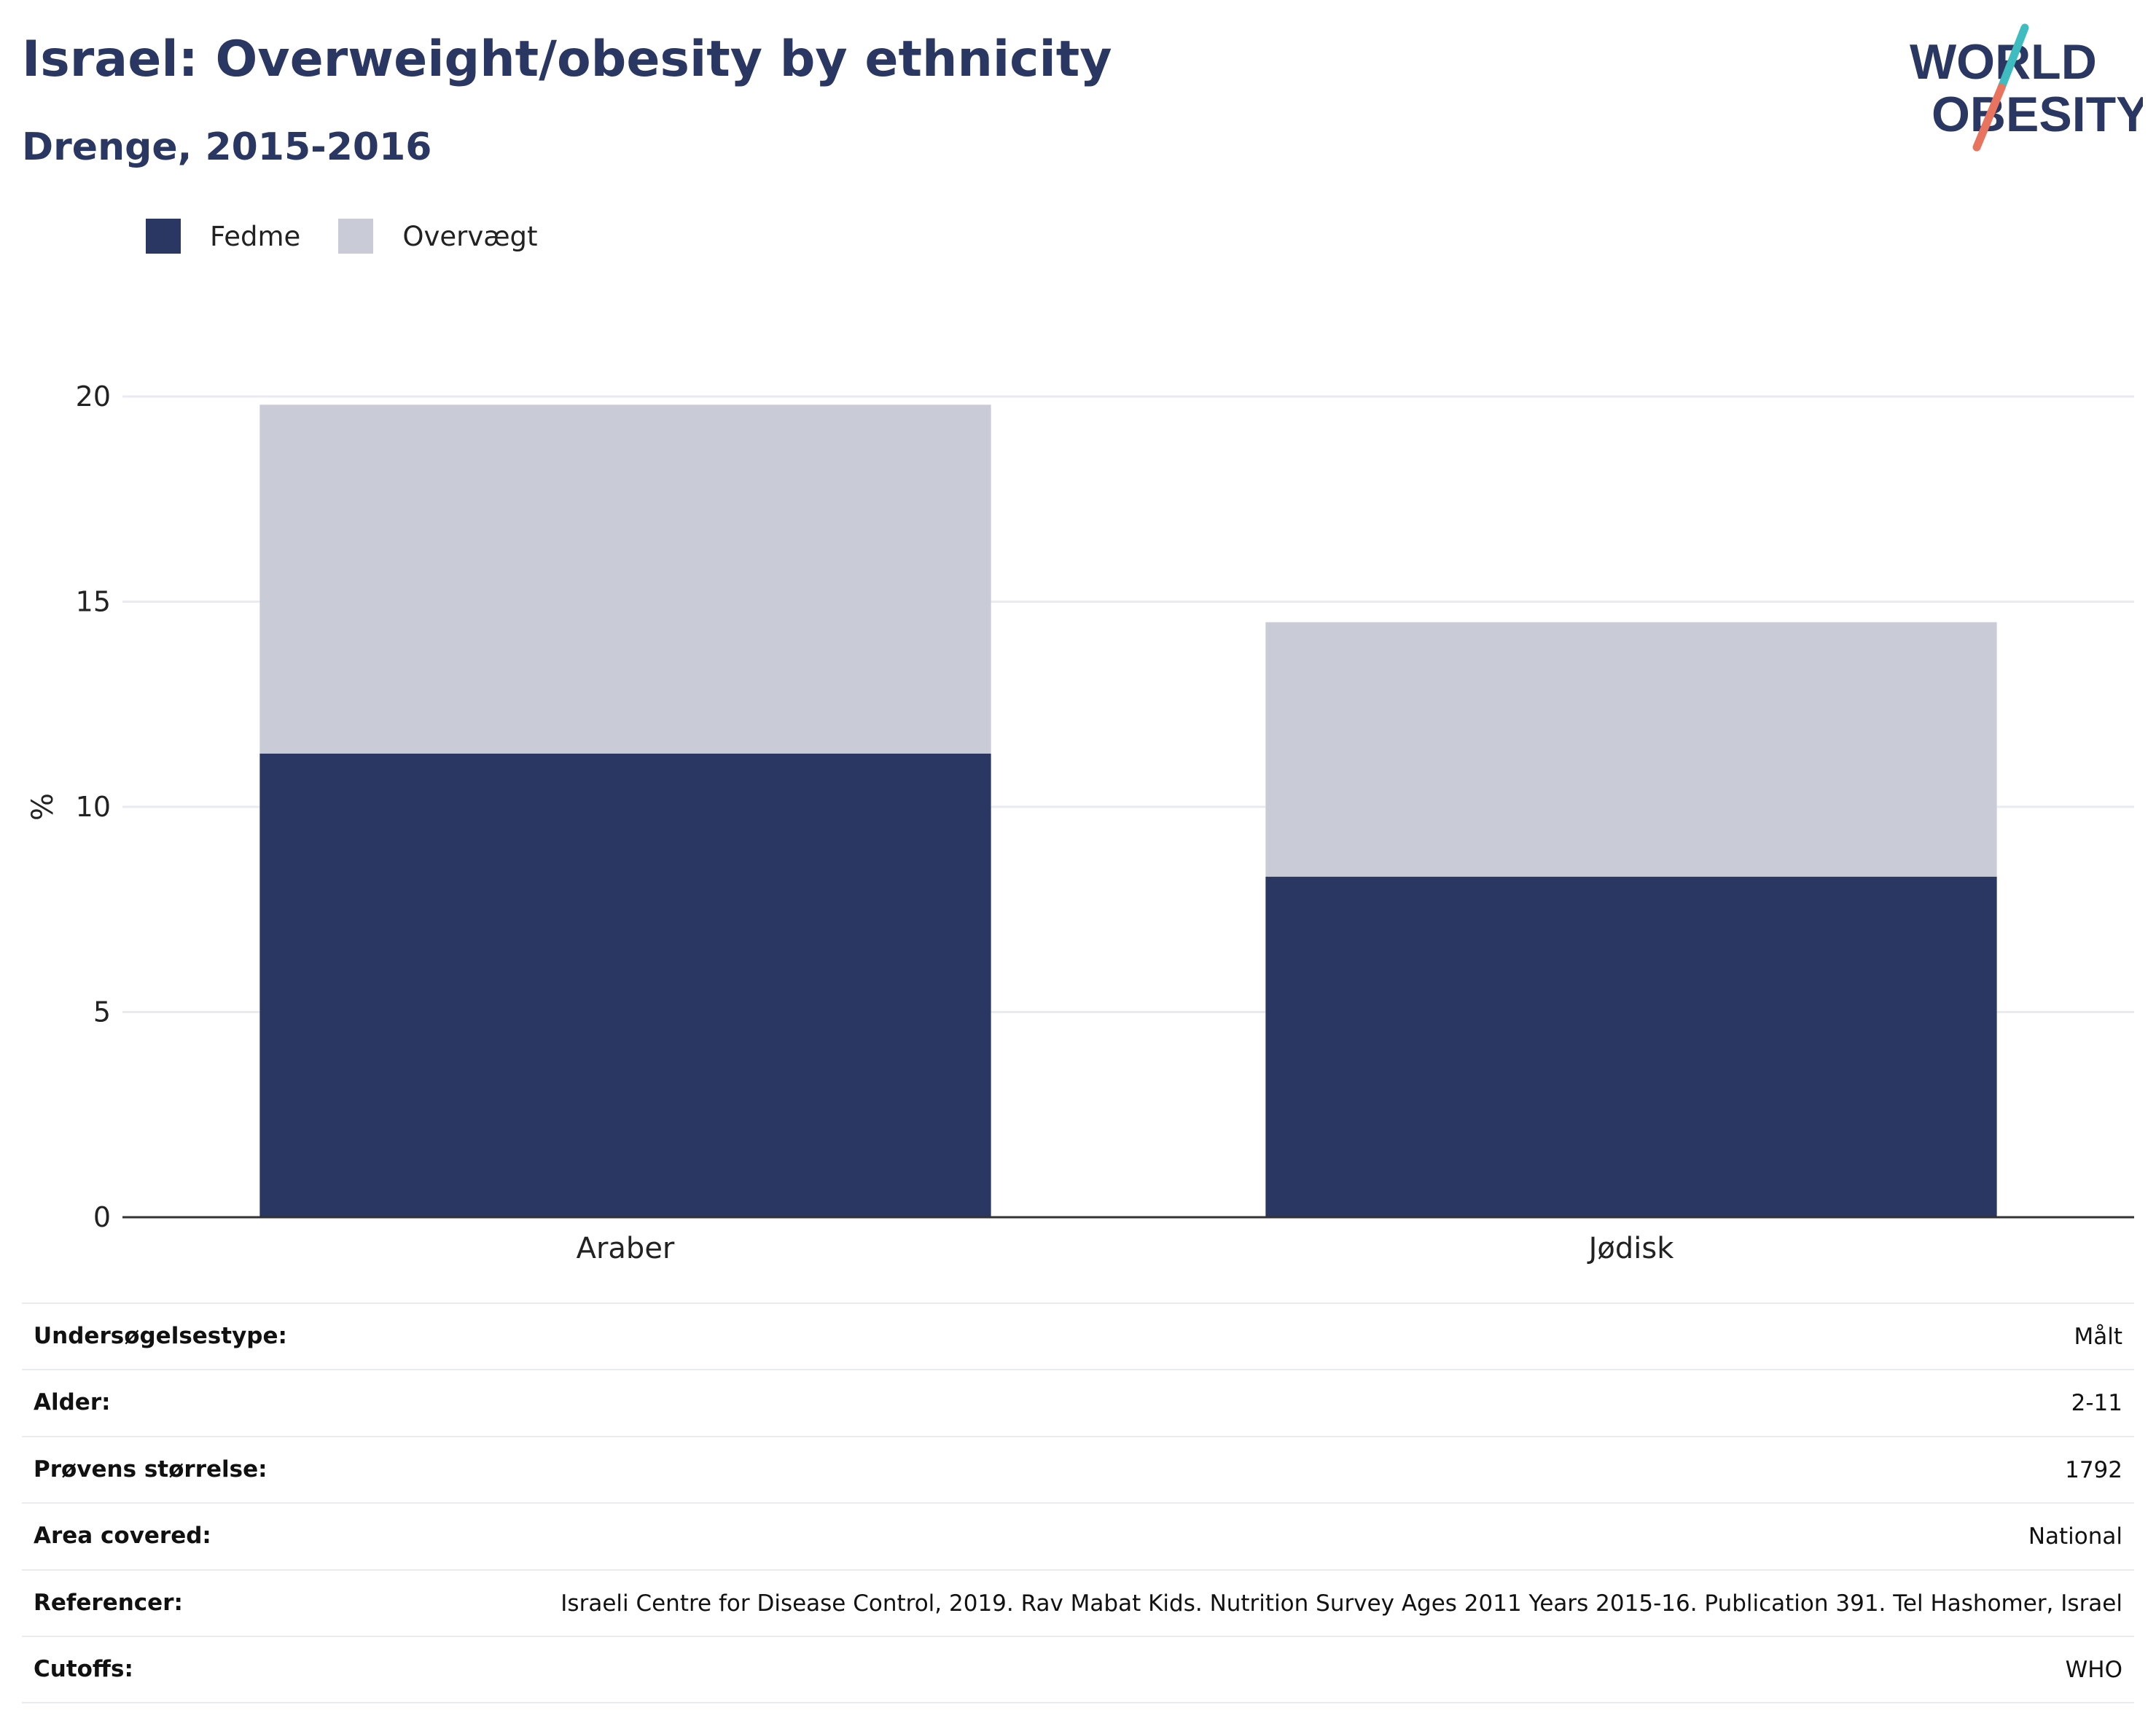 The height and width of the screenshot is (1734, 2156). I want to click on meta-label: Prøvens størrelse:, so click(151, 1470).